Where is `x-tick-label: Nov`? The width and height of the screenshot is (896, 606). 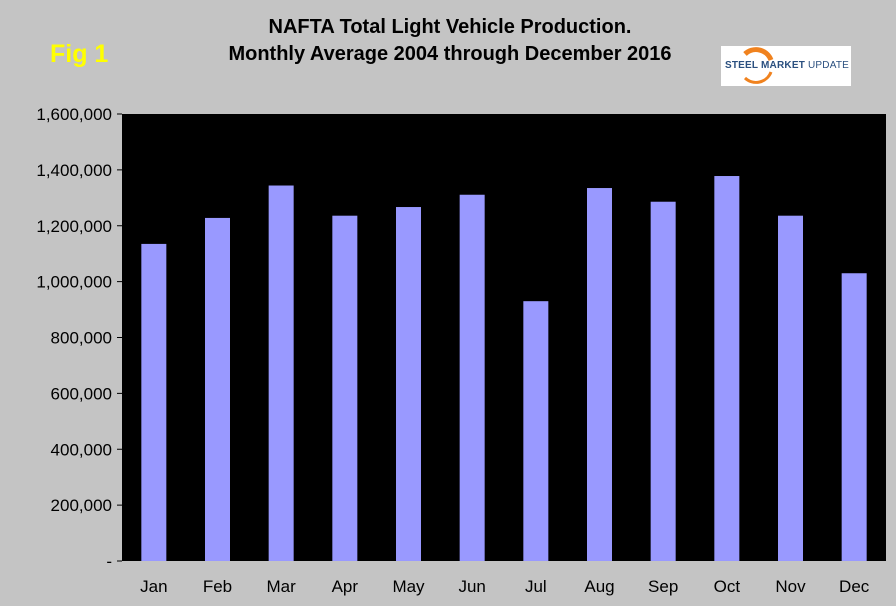 x-tick-label: Nov is located at coordinates (790, 586).